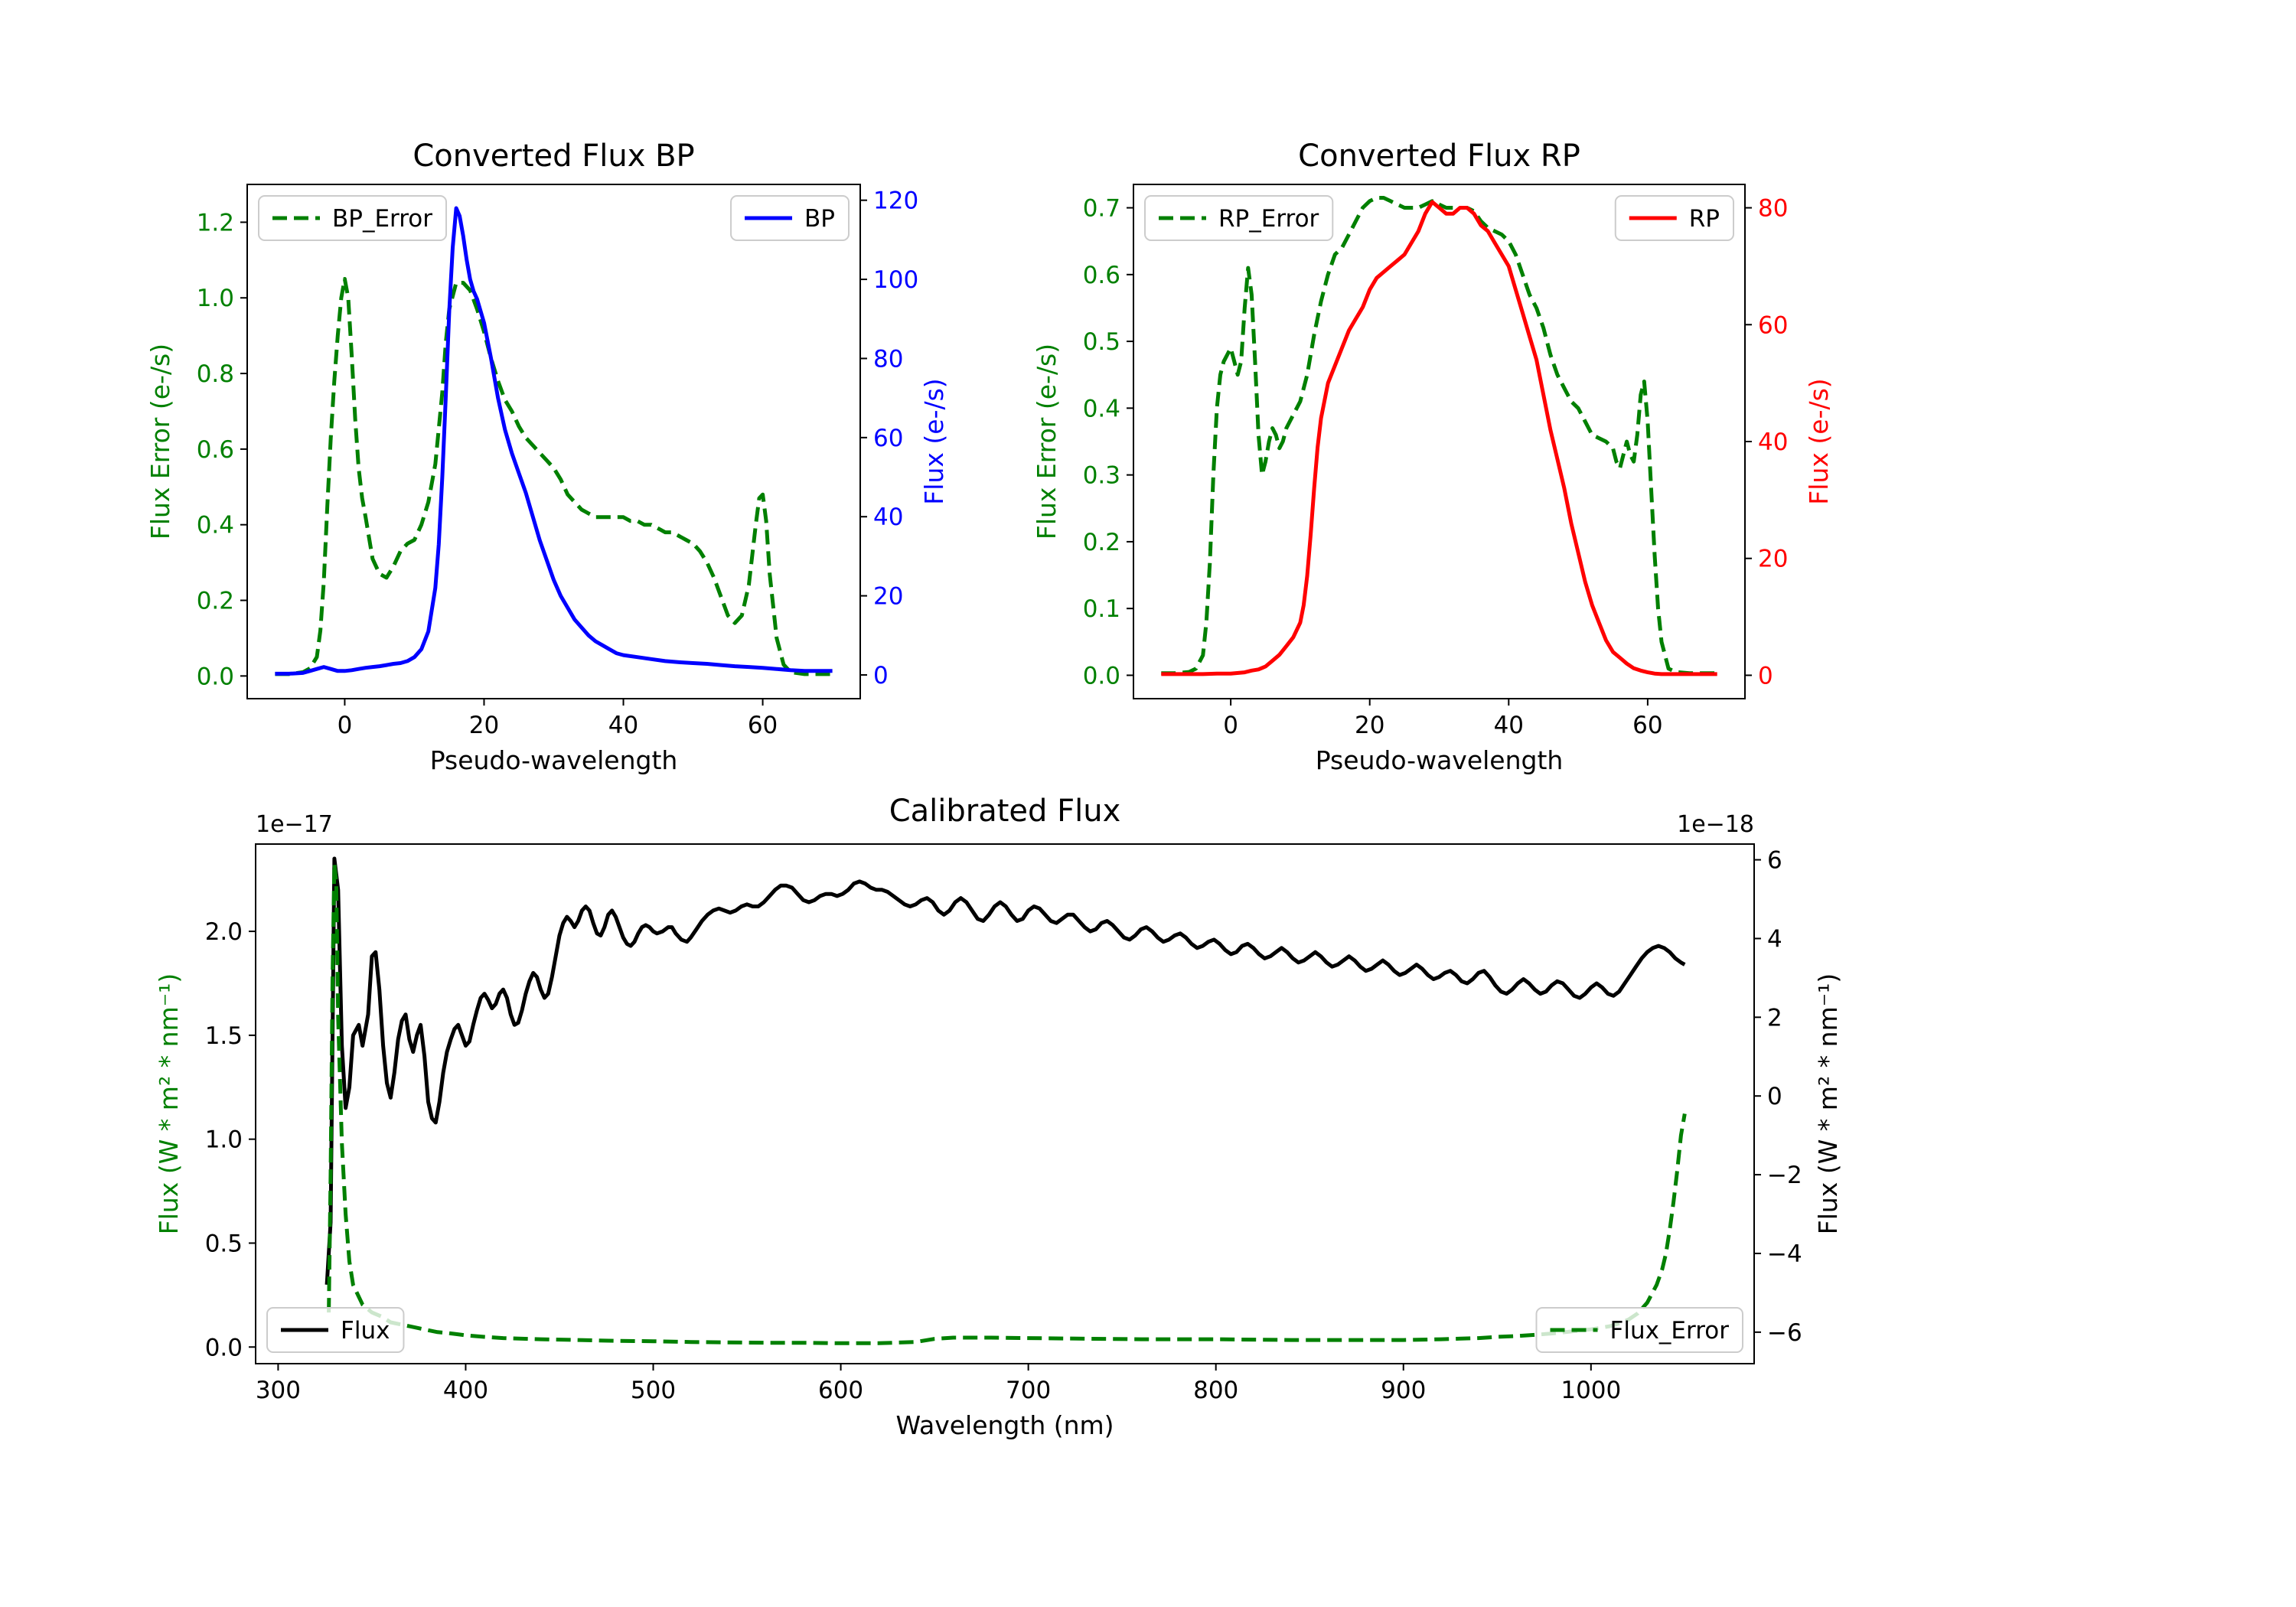  I want to click on axes-frame-rp, so click(1439, 441).